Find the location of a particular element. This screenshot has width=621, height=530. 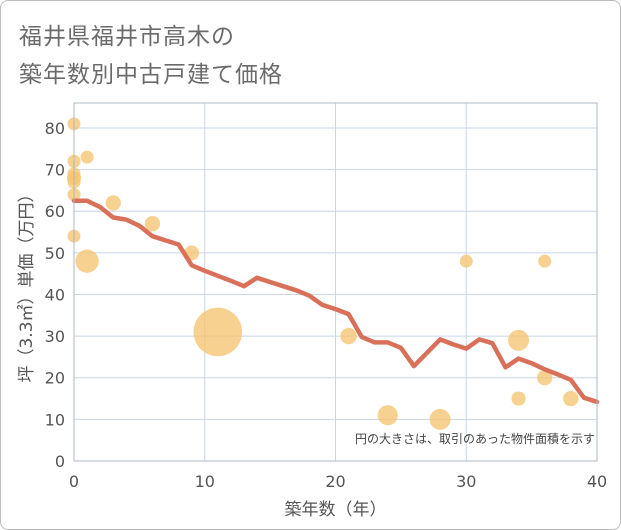

x-axis-label: 築年数（年） is located at coordinates (336, 510).